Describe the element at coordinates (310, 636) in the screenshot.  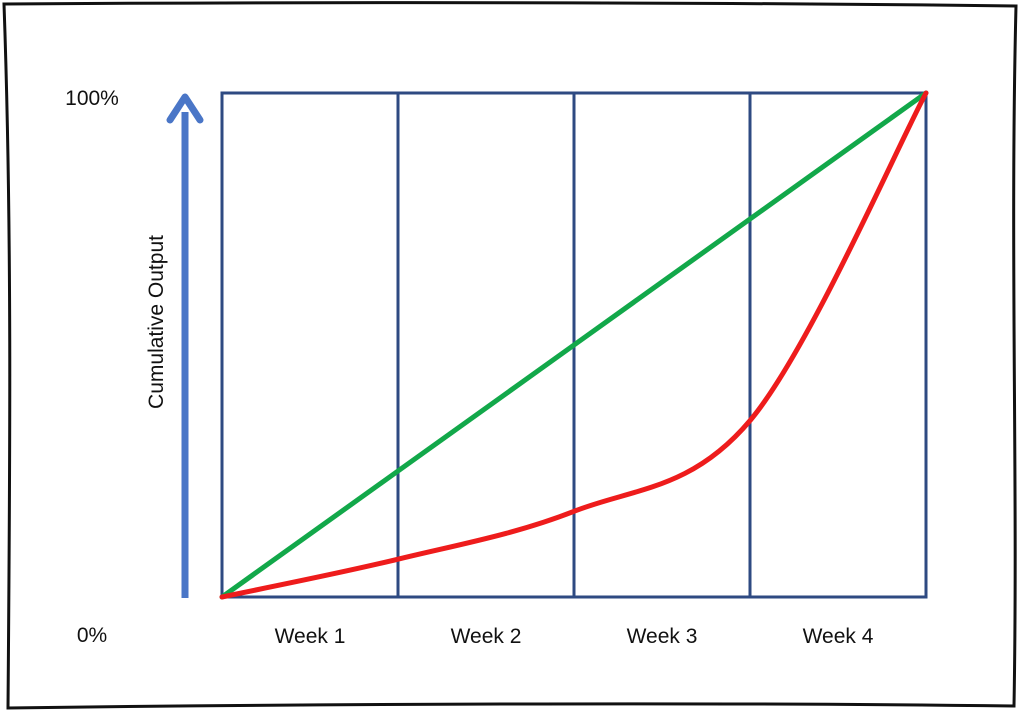
I see `x-tick-label: Week 1` at that location.